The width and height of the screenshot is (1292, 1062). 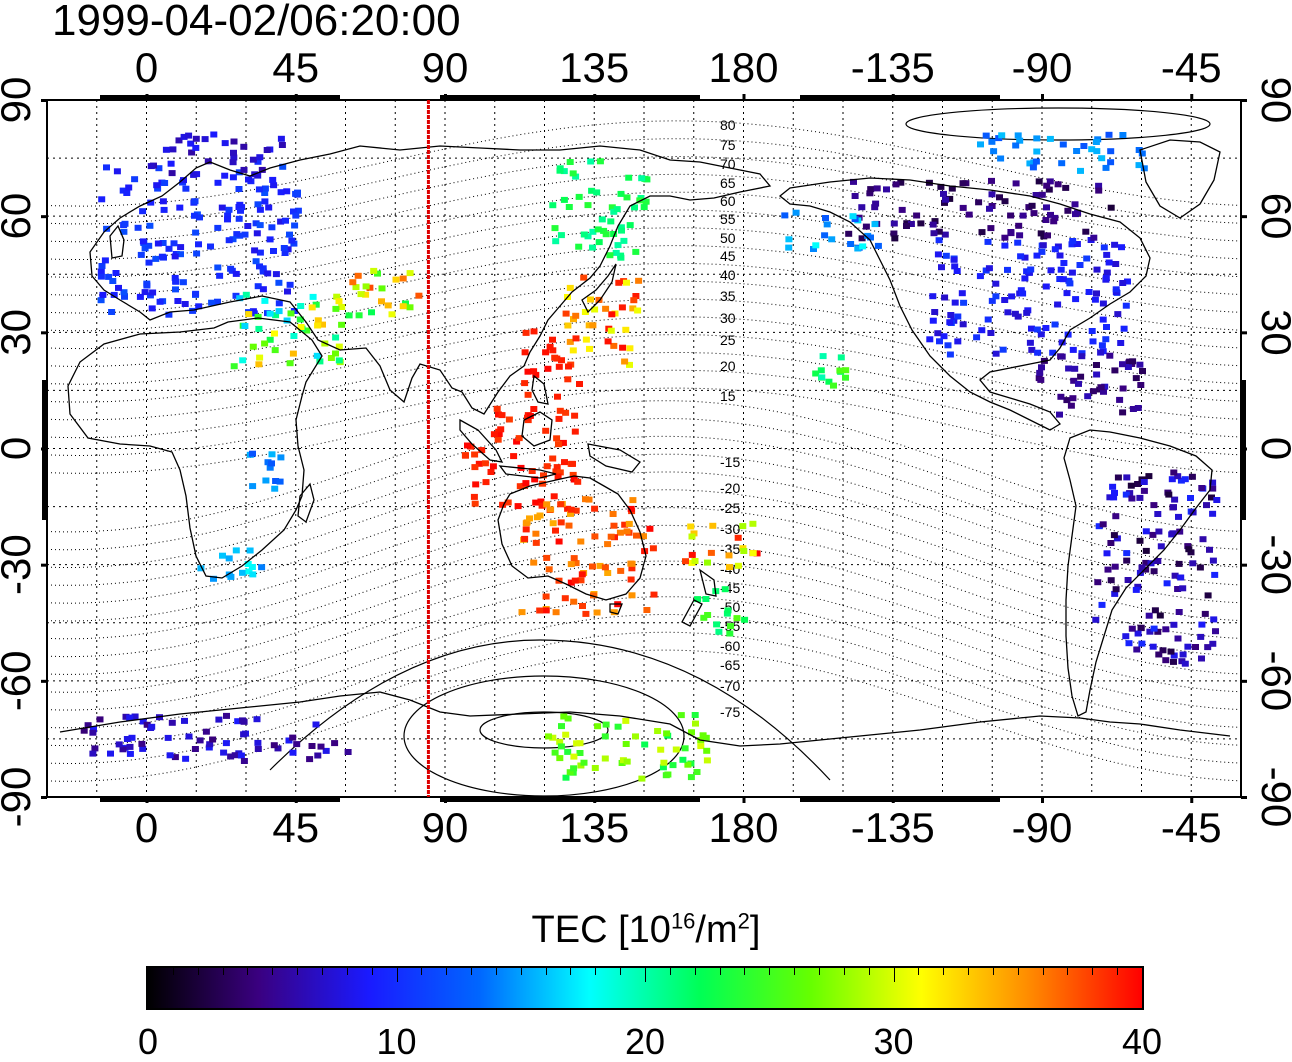 I want to click on left-lat-label: 30, so click(x=19, y=332).